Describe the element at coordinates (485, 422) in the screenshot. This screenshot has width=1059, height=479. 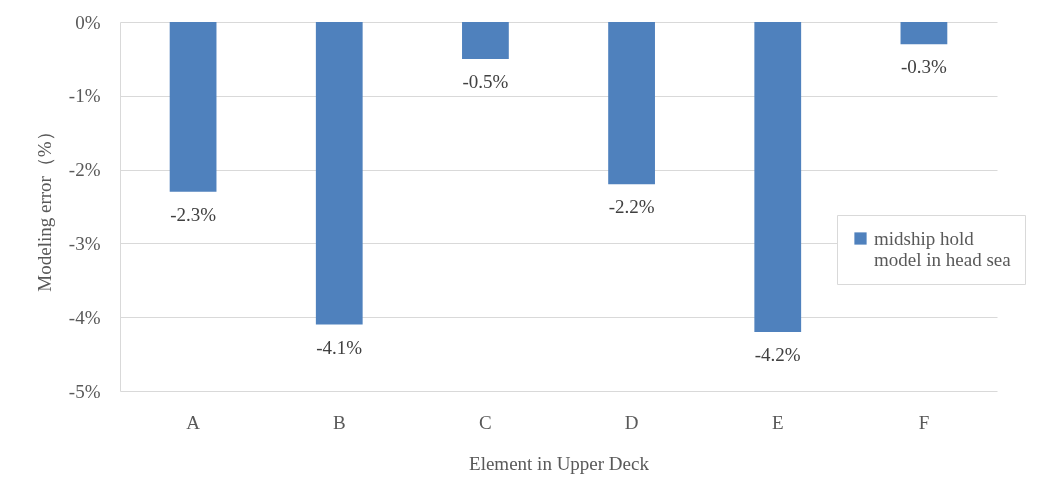
I see `x-tick-label: C` at that location.